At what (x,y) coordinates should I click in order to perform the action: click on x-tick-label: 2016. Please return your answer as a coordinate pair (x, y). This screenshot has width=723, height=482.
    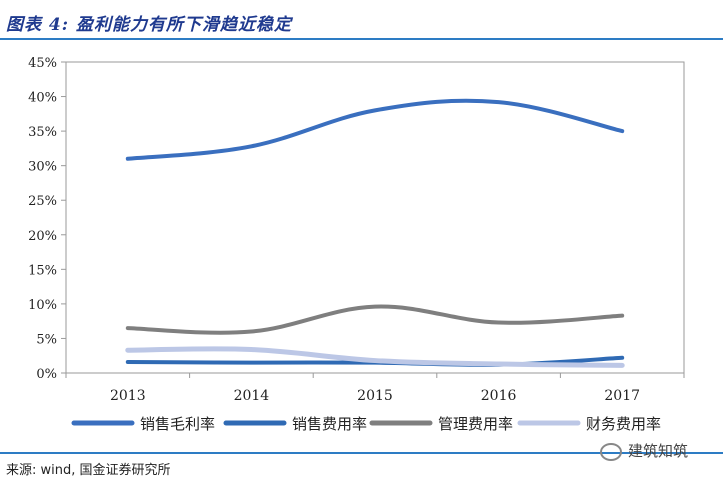
    Looking at the image, I should click on (499, 396).